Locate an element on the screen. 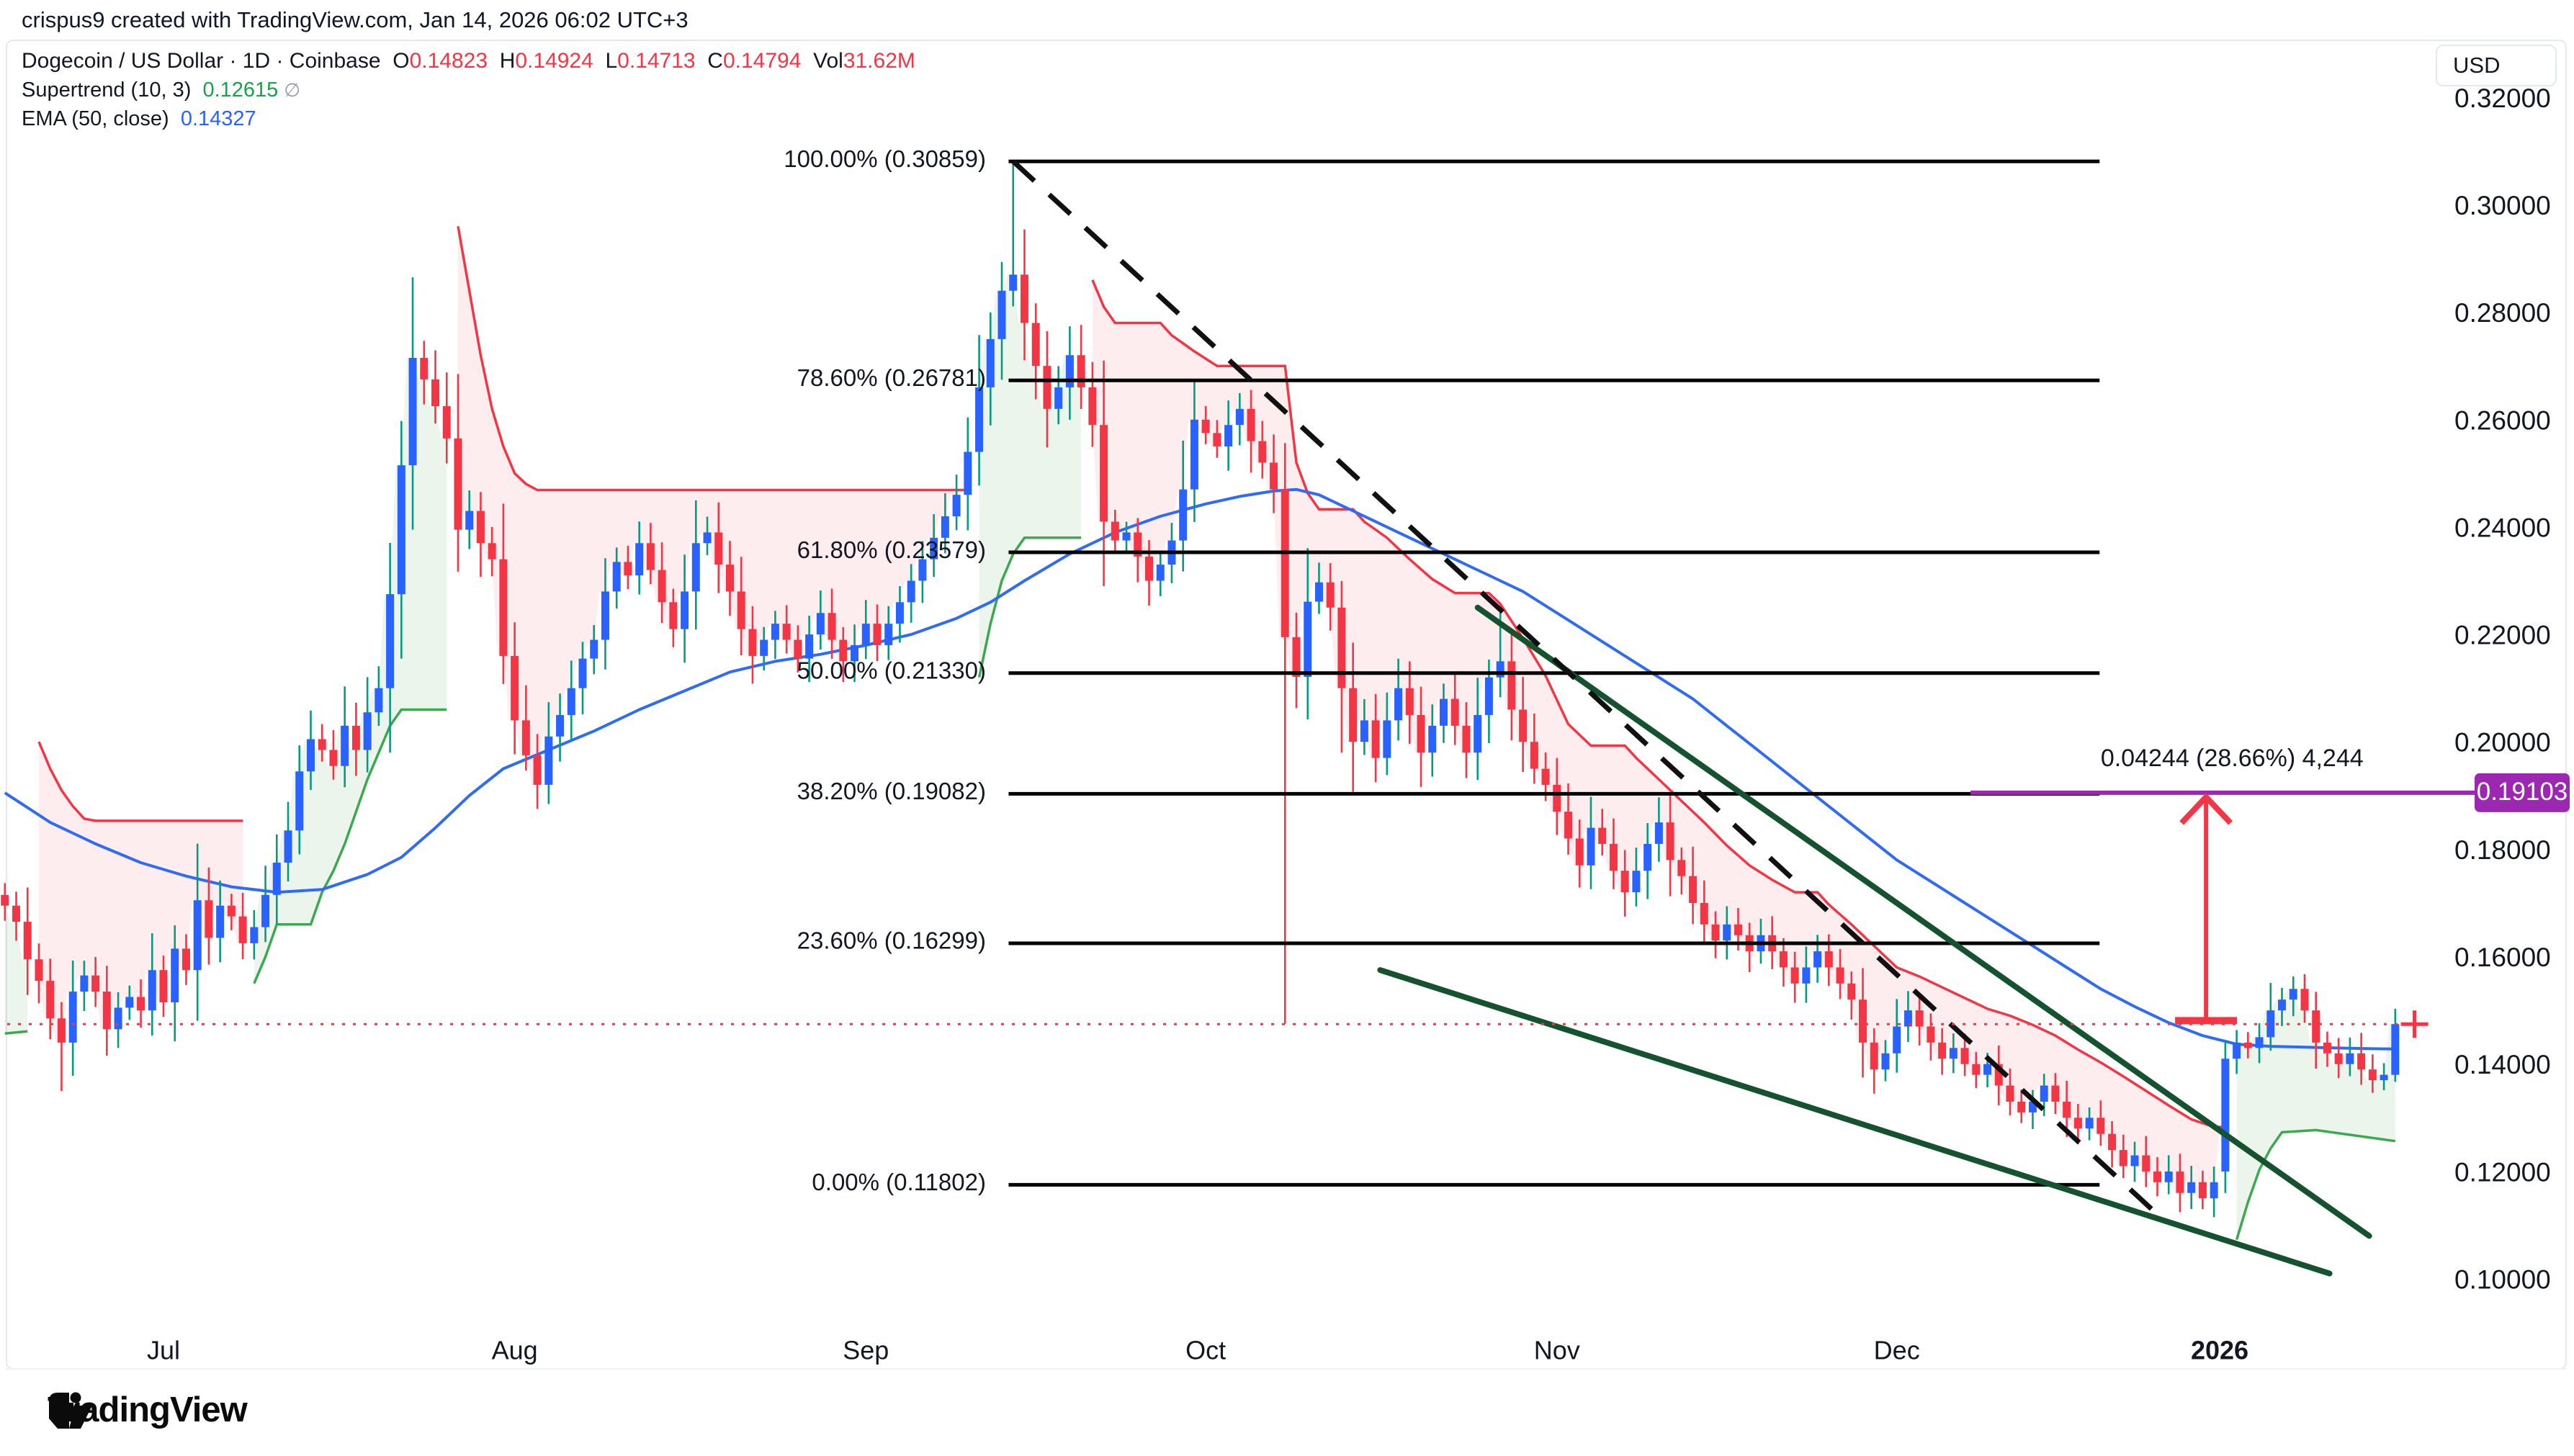  tradingview-mark-icon is located at coordinates (70, 1410).